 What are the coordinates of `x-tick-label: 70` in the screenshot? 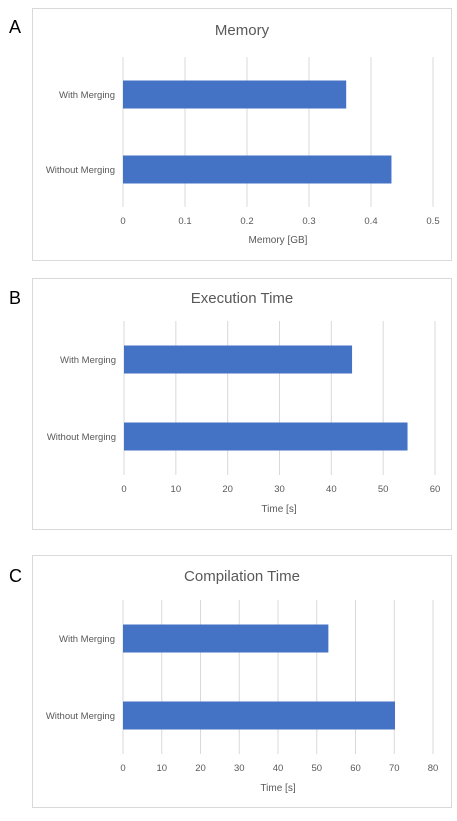 It's located at (394, 768).